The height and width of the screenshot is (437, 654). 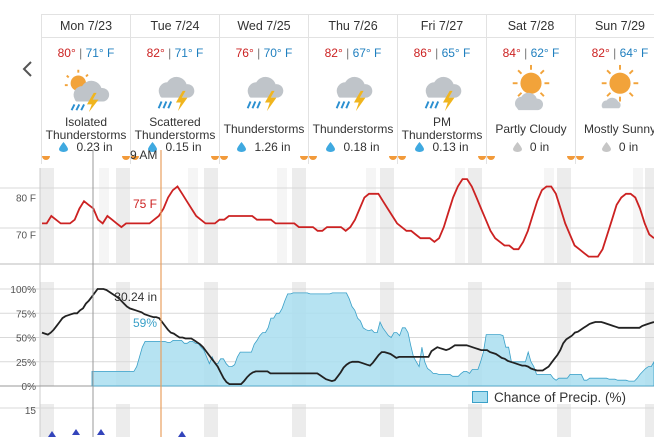 What do you see at coordinates (265, 94) in the screenshot?
I see `thunderstorm-icon` at bounding box center [265, 94].